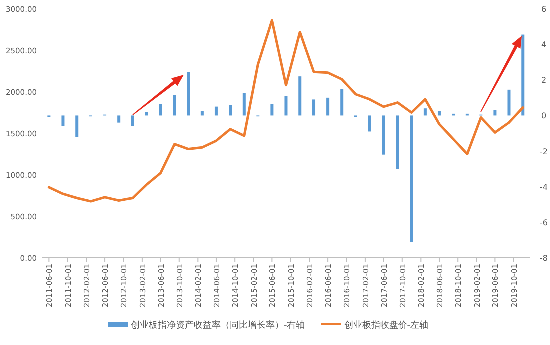  I want to click on legend-label: 创业板指净资产收益率（同比增长率）-右轴, so click(218, 325).